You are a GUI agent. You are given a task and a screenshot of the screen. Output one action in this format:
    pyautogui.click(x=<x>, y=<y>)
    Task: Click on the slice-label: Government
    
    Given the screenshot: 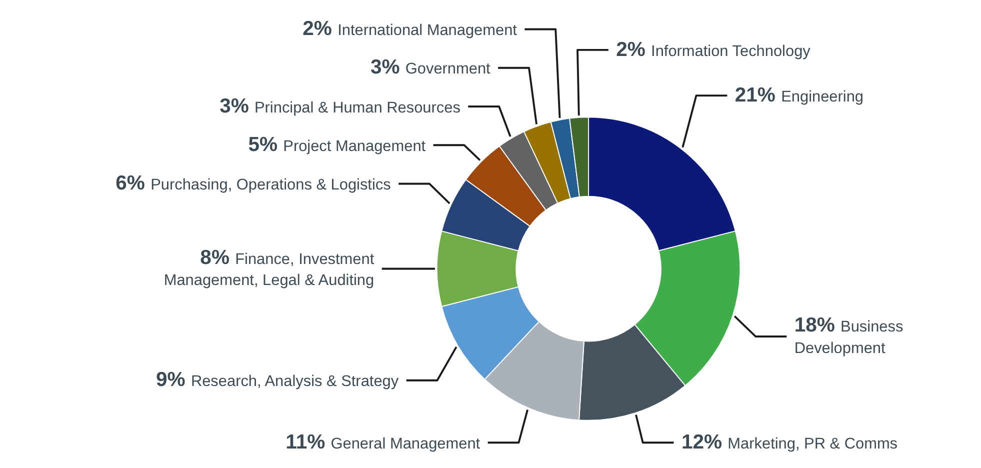 What is the action you would take?
    pyautogui.click(x=447, y=69)
    